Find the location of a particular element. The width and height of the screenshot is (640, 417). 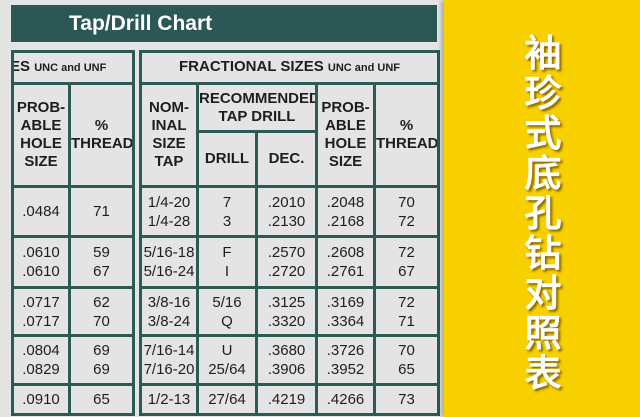

cell-thread: 65 is located at coordinates (101, 399).